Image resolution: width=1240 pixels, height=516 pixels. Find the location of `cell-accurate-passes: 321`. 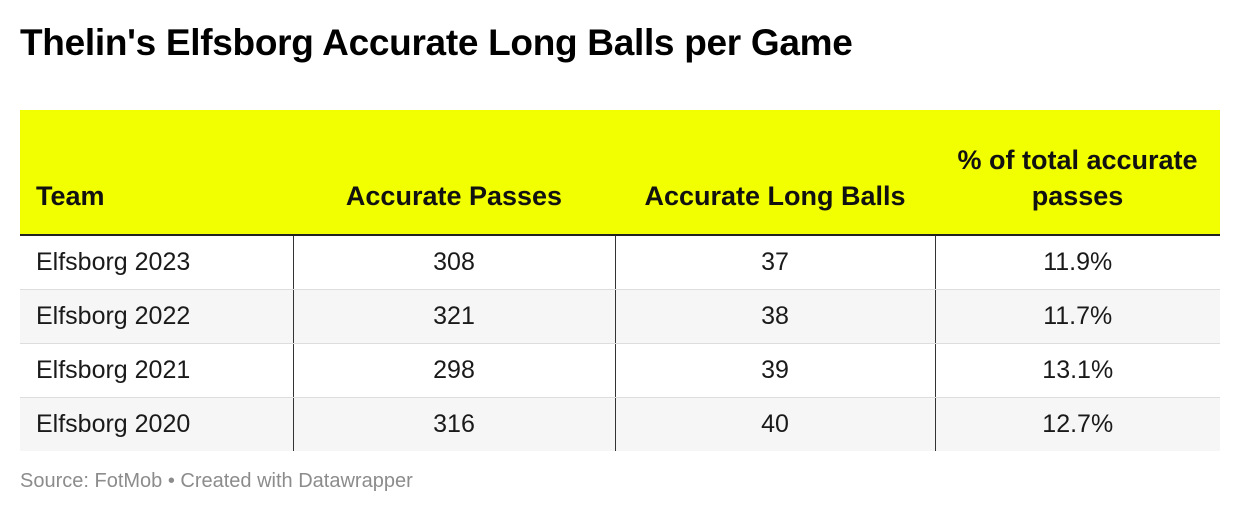

cell-accurate-passes: 321 is located at coordinates (454, 316).